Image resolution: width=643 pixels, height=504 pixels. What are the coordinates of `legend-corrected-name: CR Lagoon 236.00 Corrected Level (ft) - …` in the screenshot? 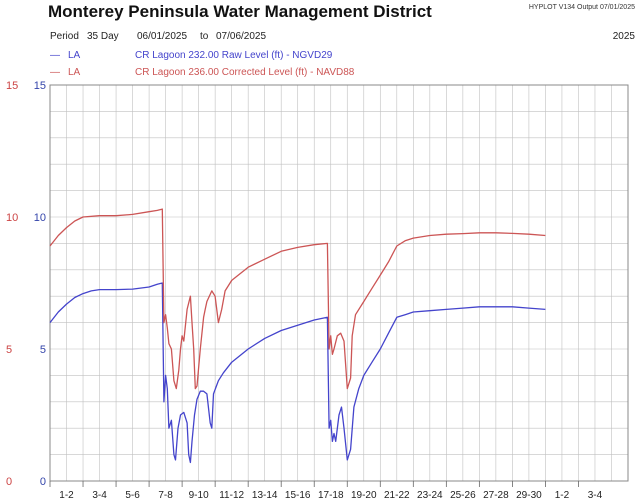 It's located at (245, 72).